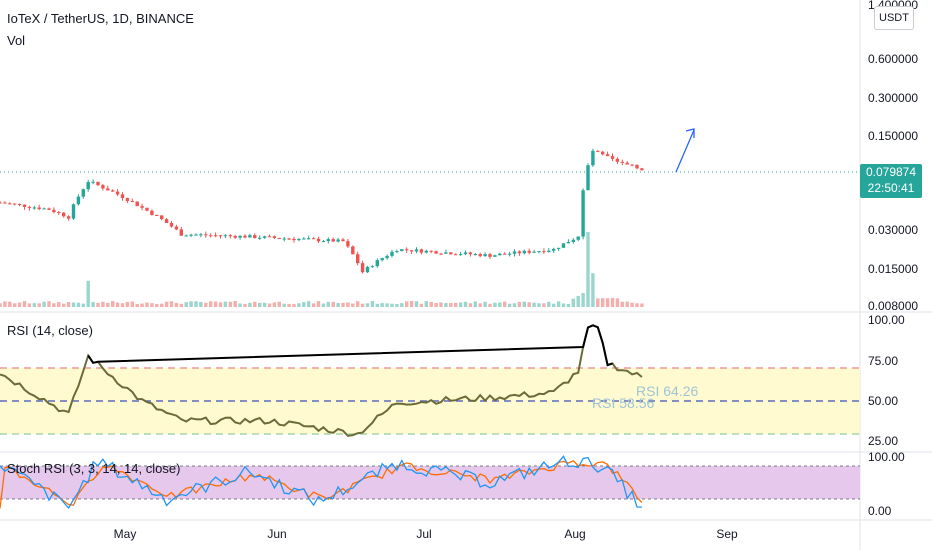  Describe the element at coordinates (667, 391) in the screenshot. I see `rsi-annotation: RSI 64.26` at that location.